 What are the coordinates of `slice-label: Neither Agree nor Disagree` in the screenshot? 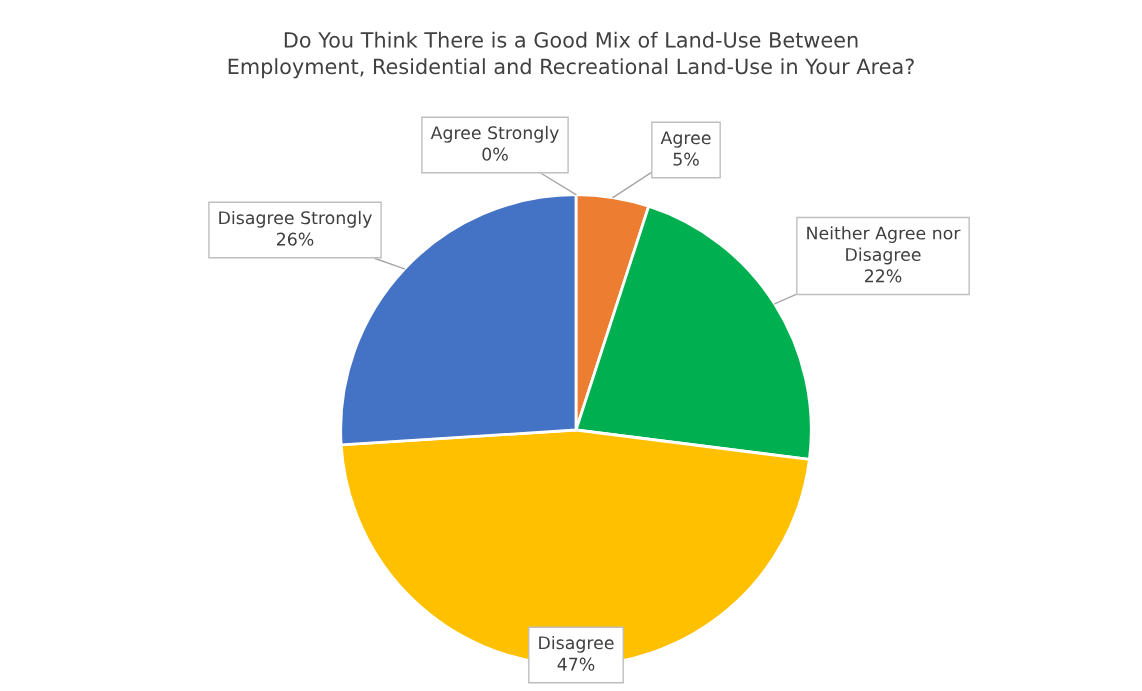 It's located at (884, 245).